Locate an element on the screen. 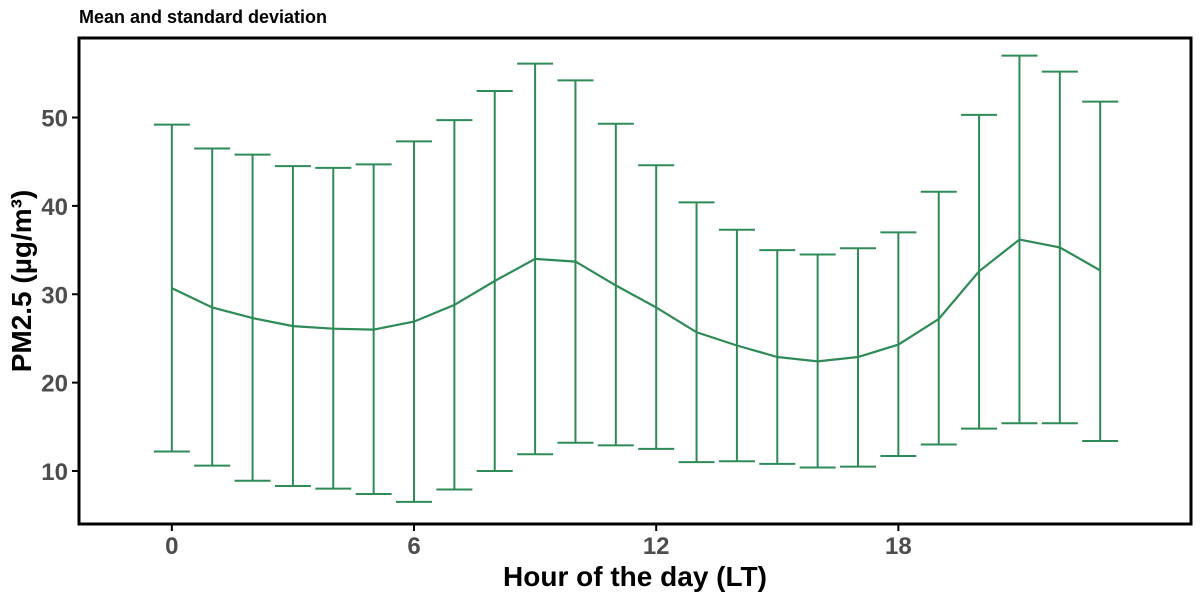  y-axis-title: PM2.5 (µg/m³) is located at coordinates (21, 281).